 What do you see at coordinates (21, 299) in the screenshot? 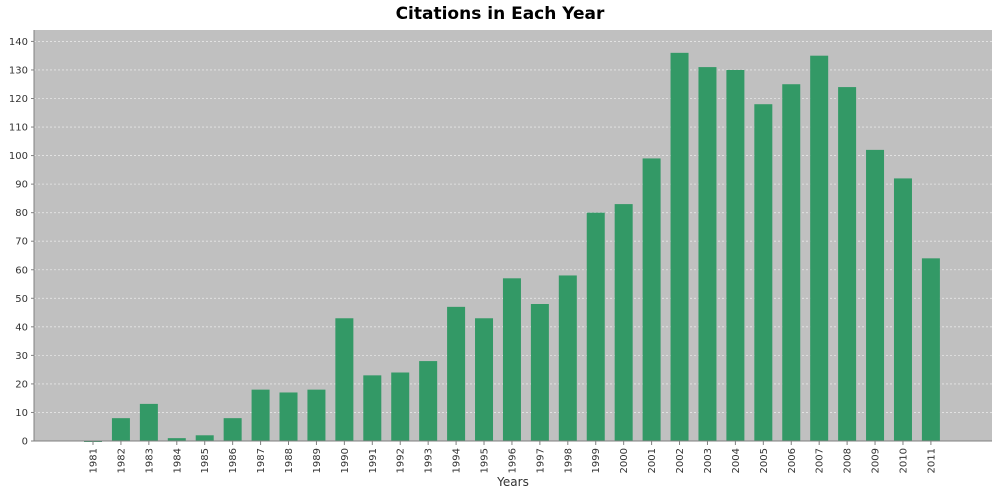
I see `y-tick-label: 50` at bounding box center [21, 299].